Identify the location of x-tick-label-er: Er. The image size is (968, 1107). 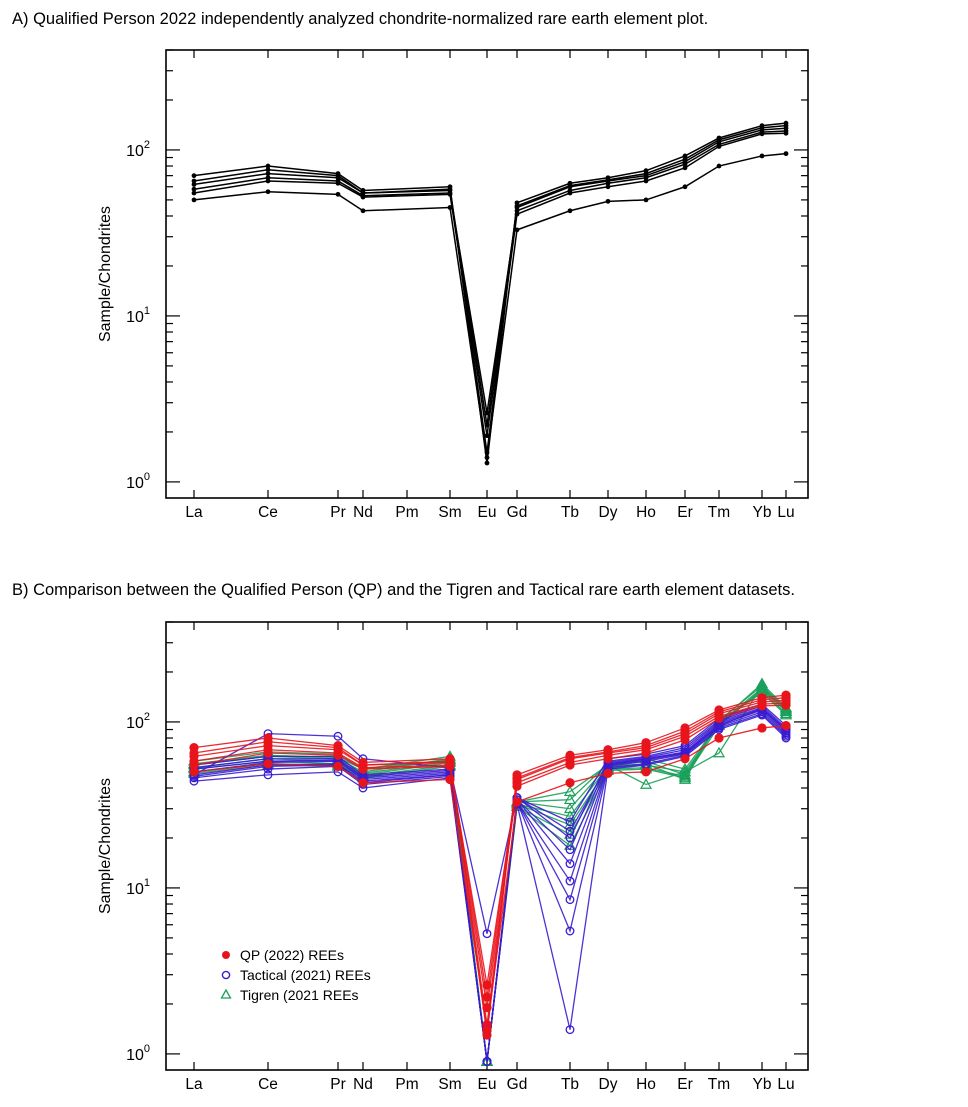
(685, 512).